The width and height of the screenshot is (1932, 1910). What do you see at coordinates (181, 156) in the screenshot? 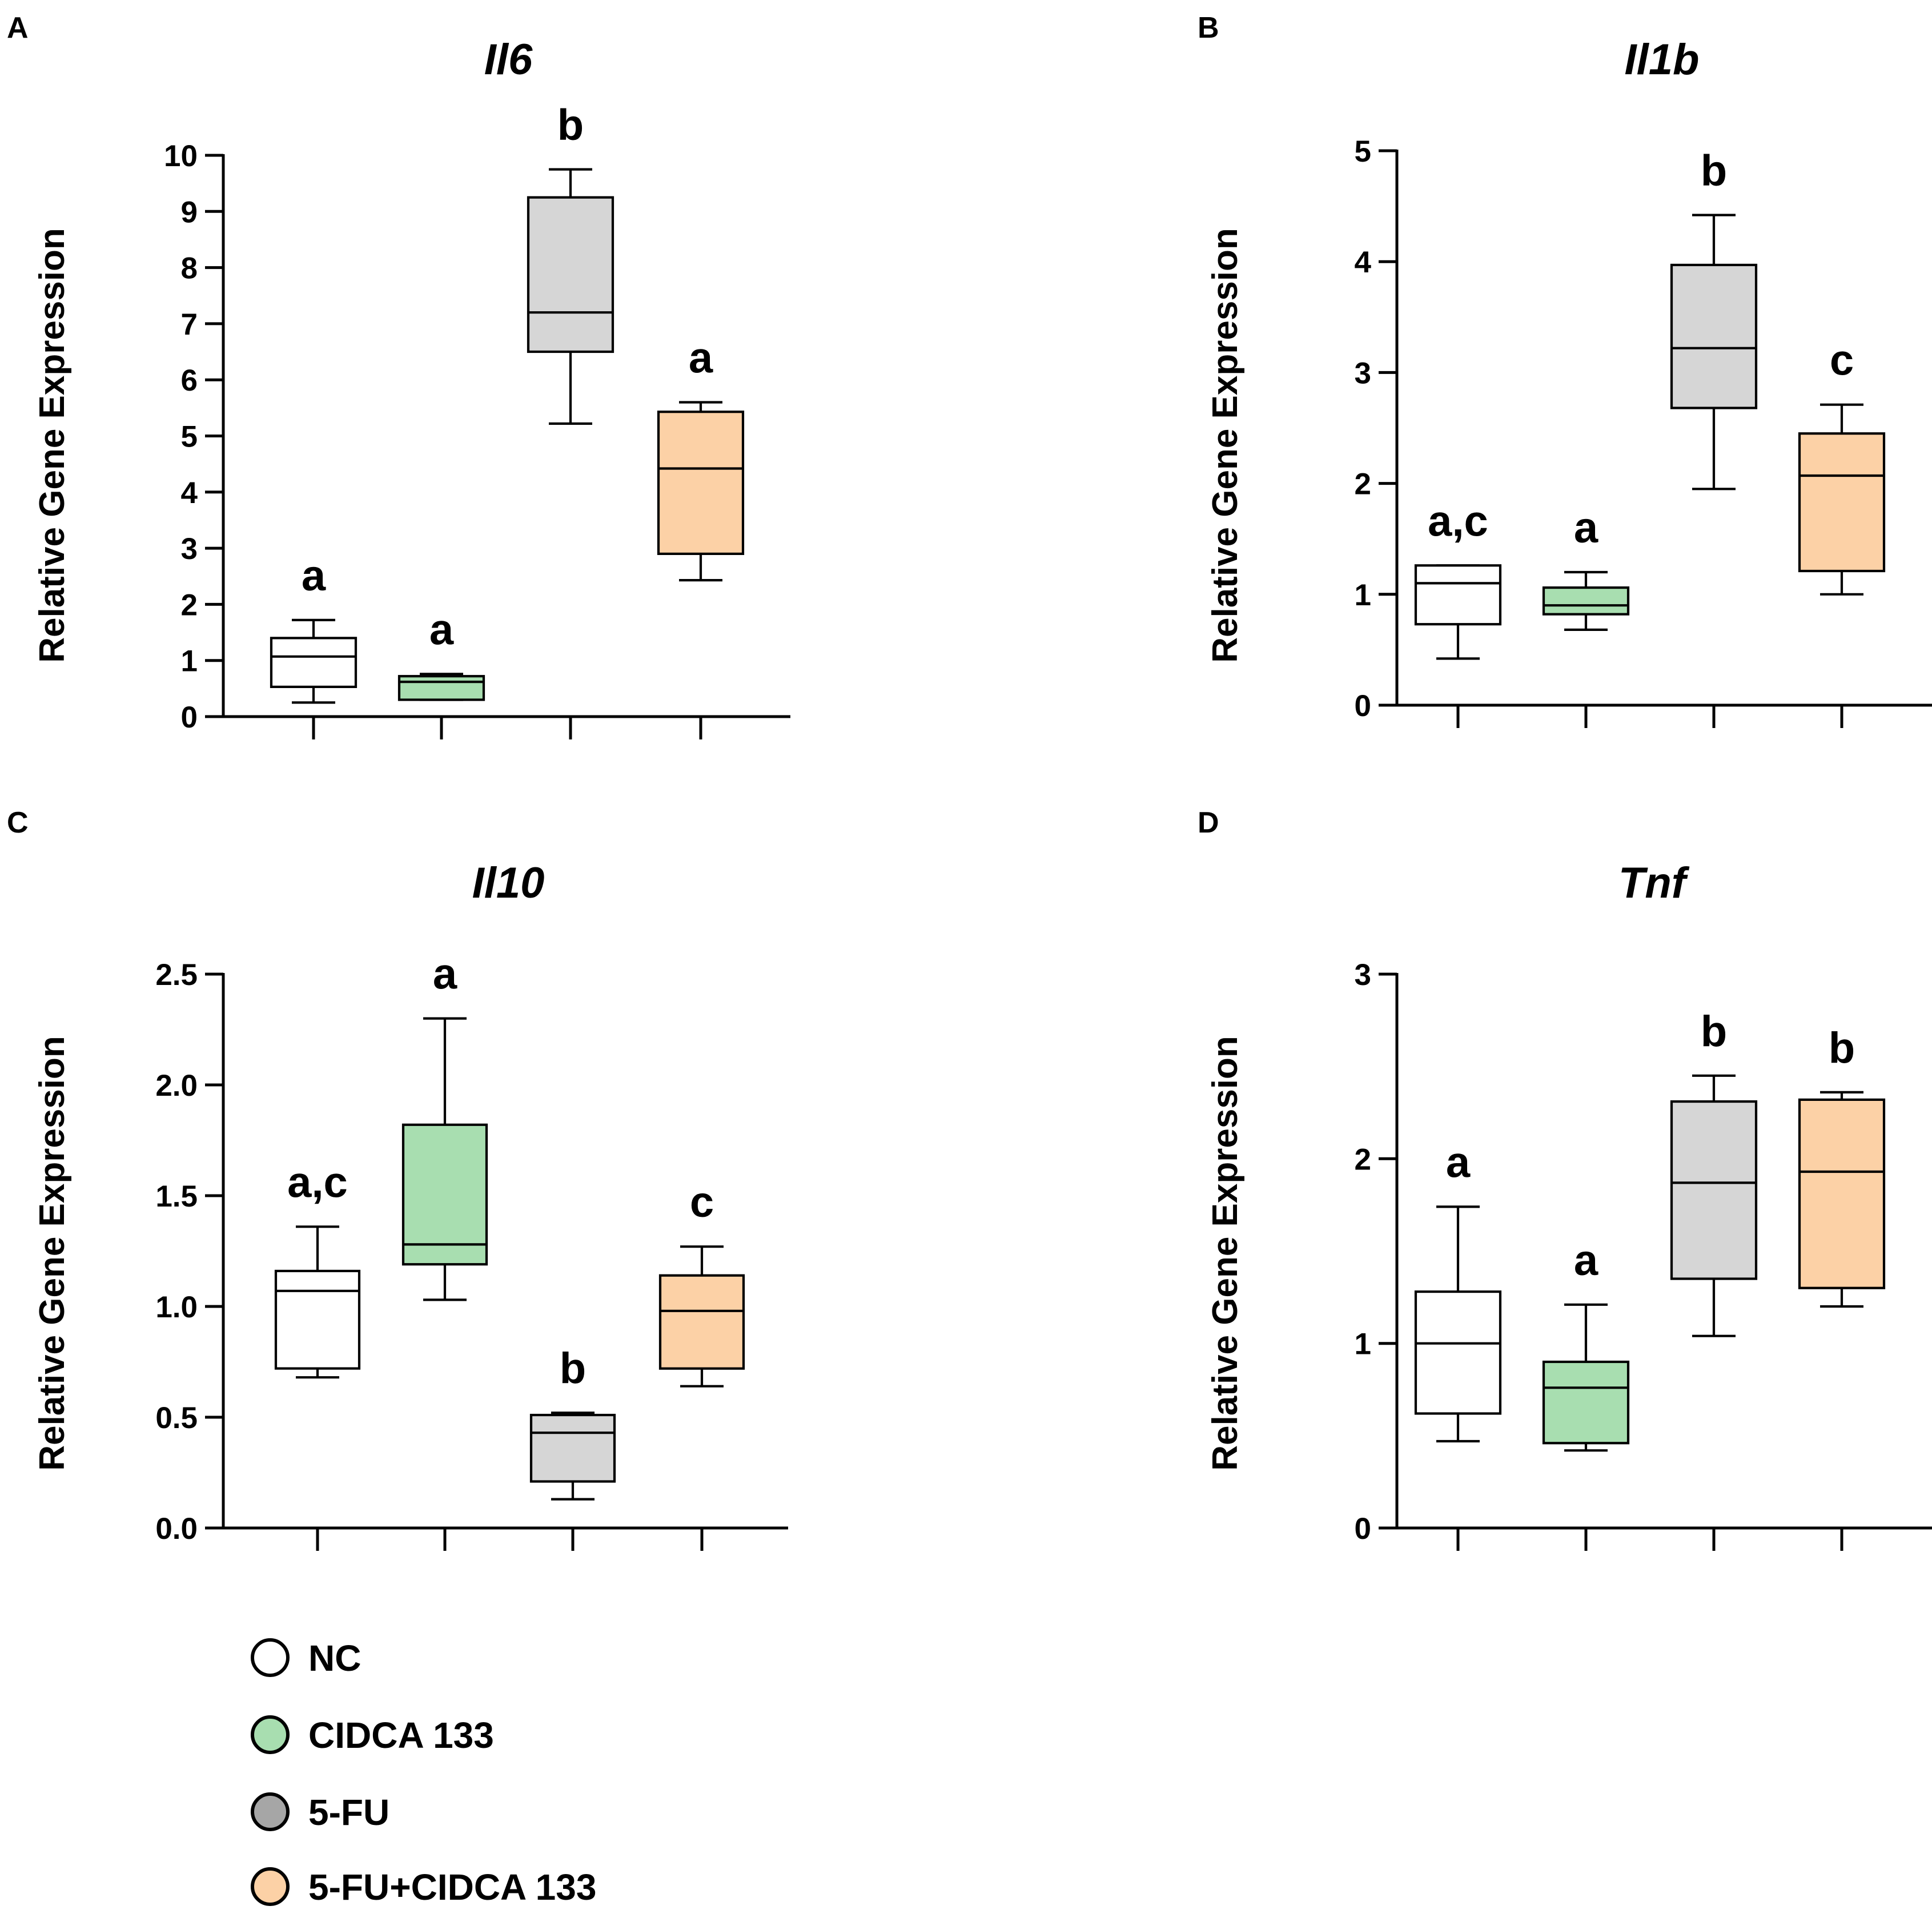
I see `y-tick-label: 10` at bounding box center [181, 156].